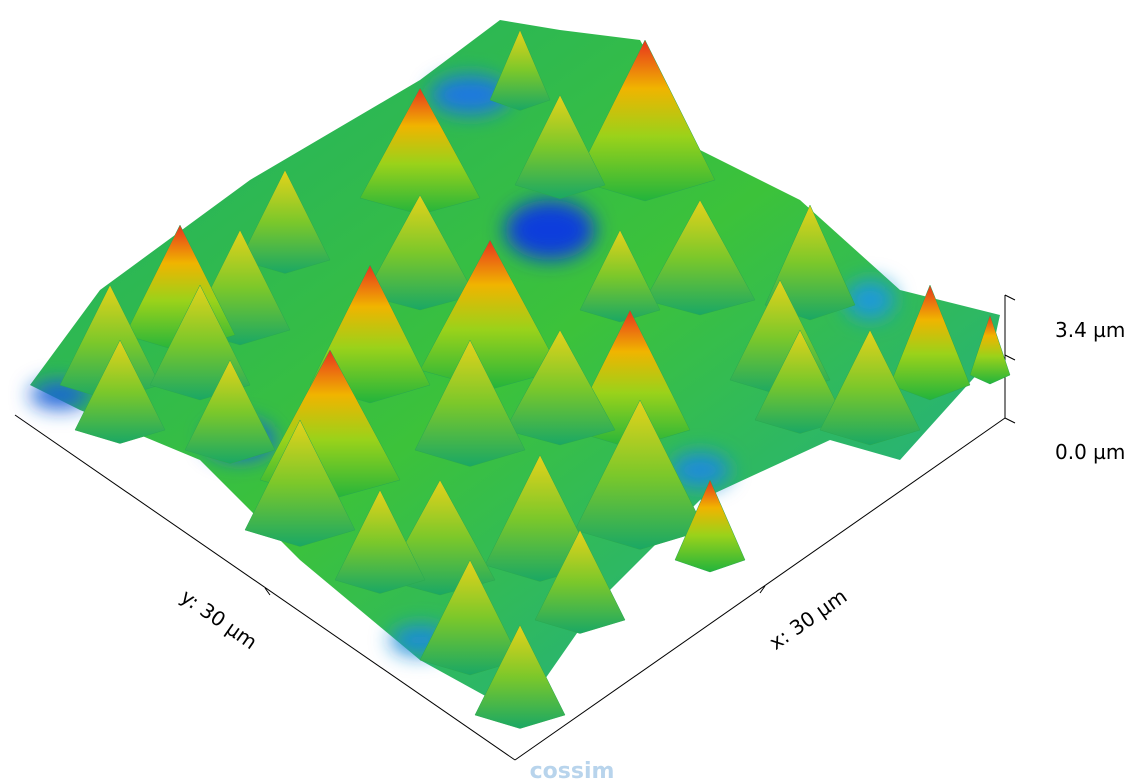  I want to click on y-axis-label: y: 30 µm, so click(218, 619).